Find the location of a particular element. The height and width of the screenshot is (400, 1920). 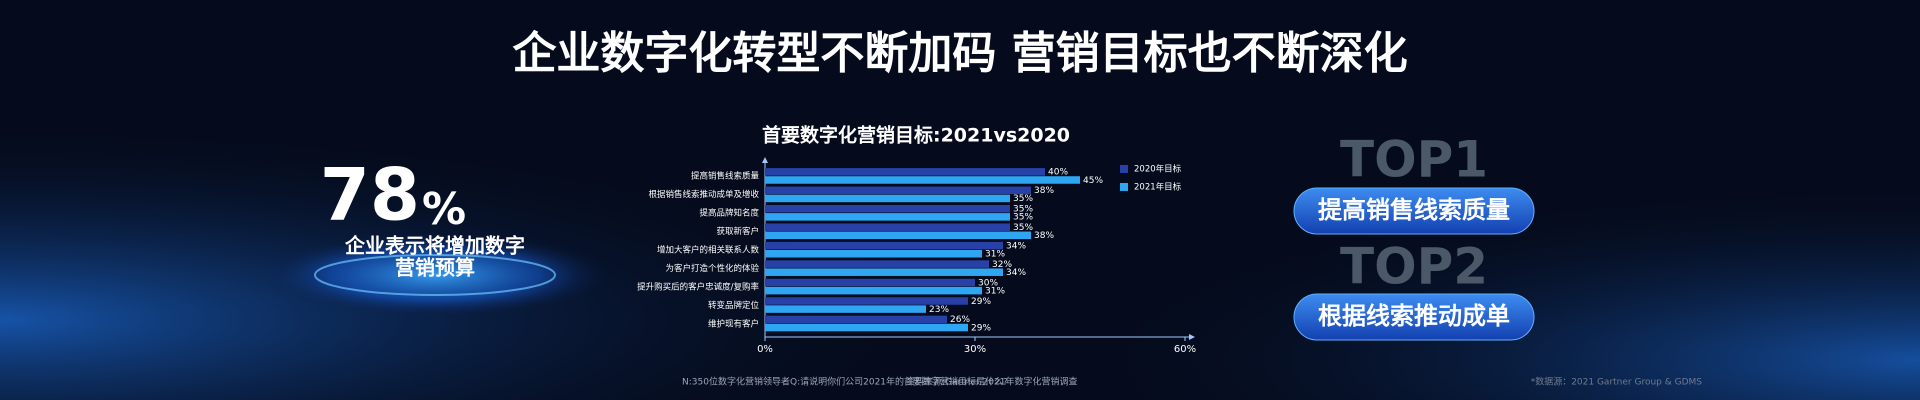

value-label: 30% is located at coordinates (988, 283).